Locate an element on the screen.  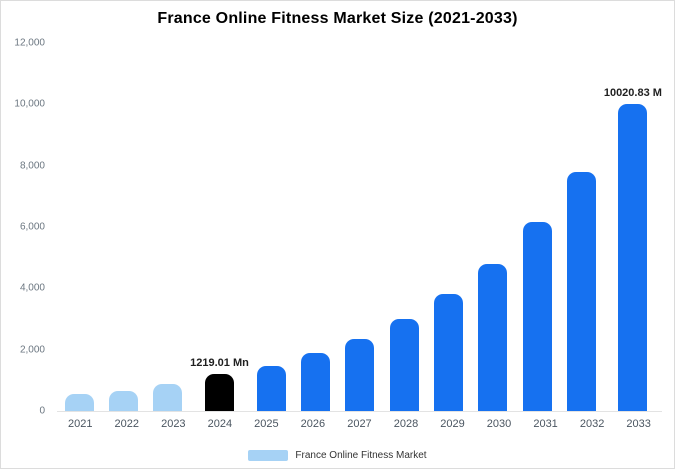
y-tick-label: 2,000 is located at coordinates (32, 350).